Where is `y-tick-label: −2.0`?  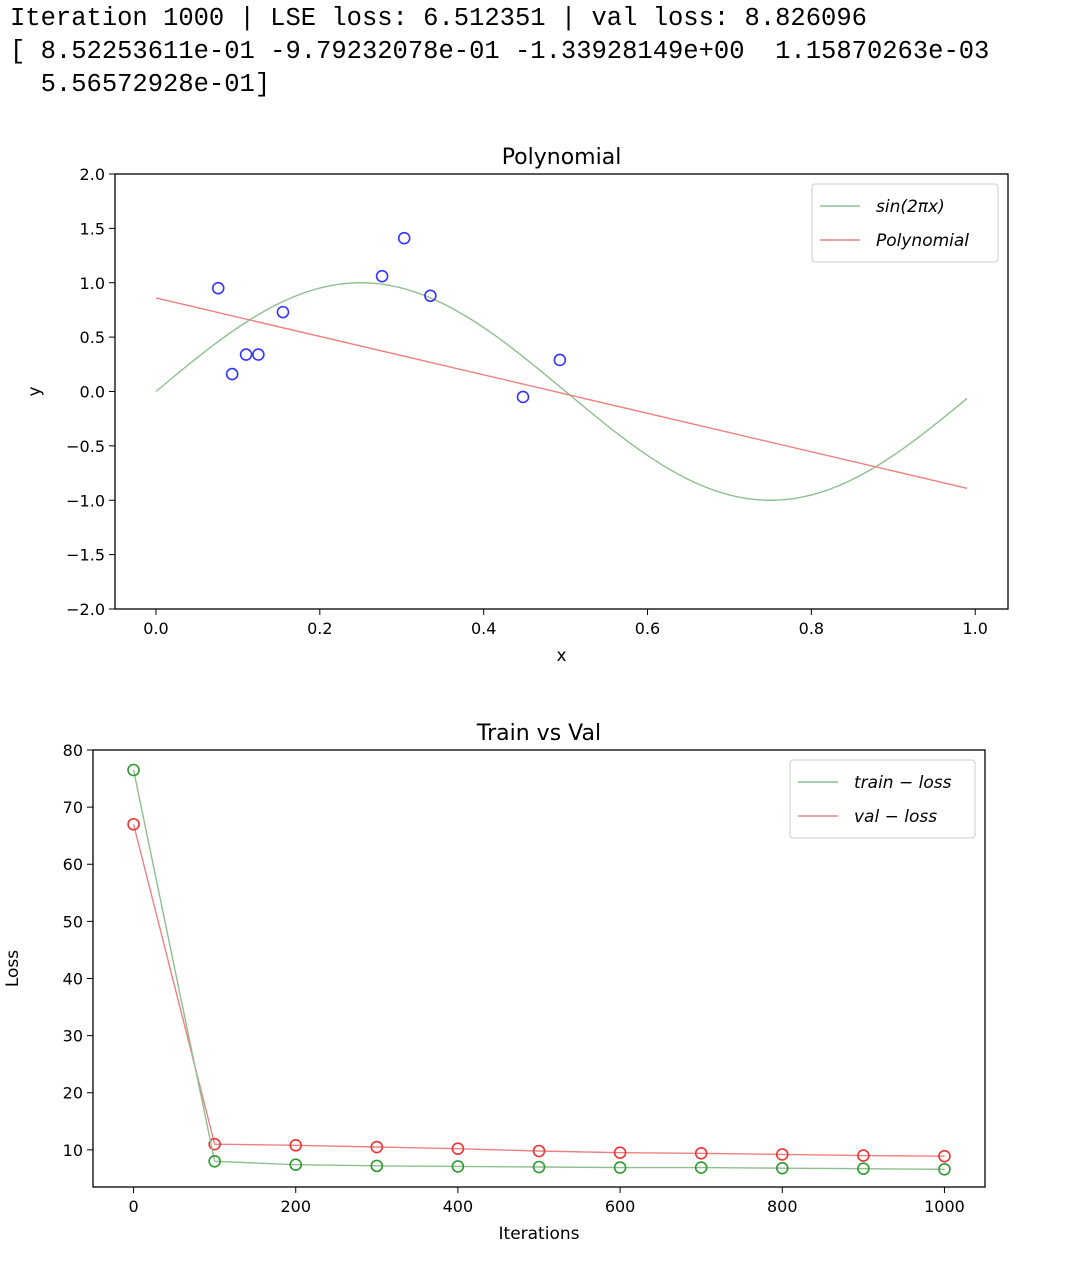
y-tick-label: −2.0 is located at coordinates (85, 609).